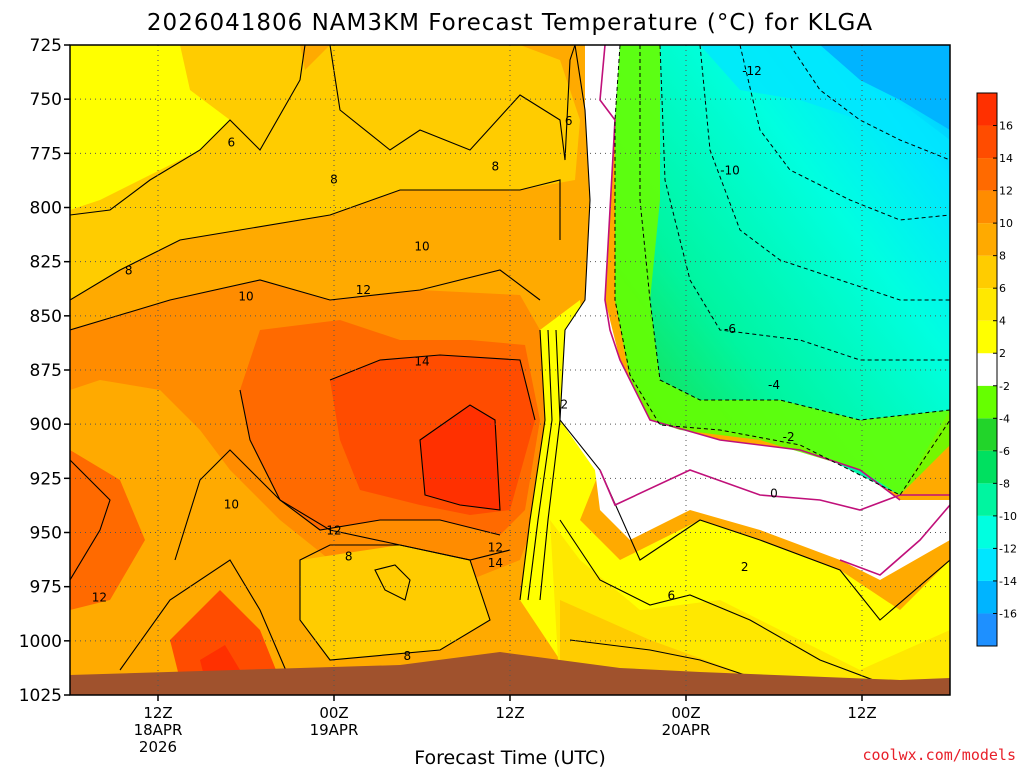  I want to click on colorbar-tick-label: -10, so click(1008, 516).